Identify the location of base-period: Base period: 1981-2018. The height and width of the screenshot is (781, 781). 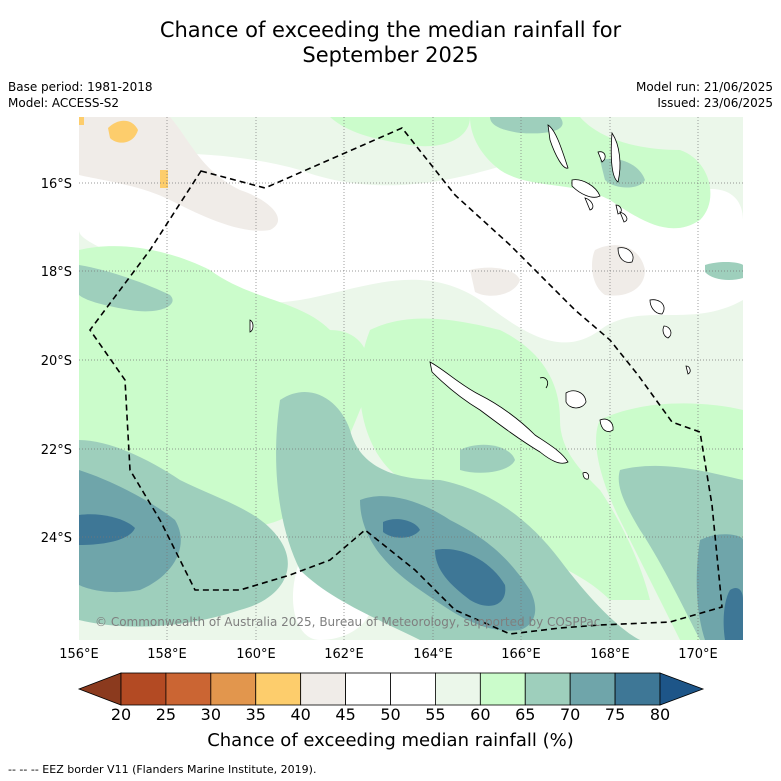
(80, 87).